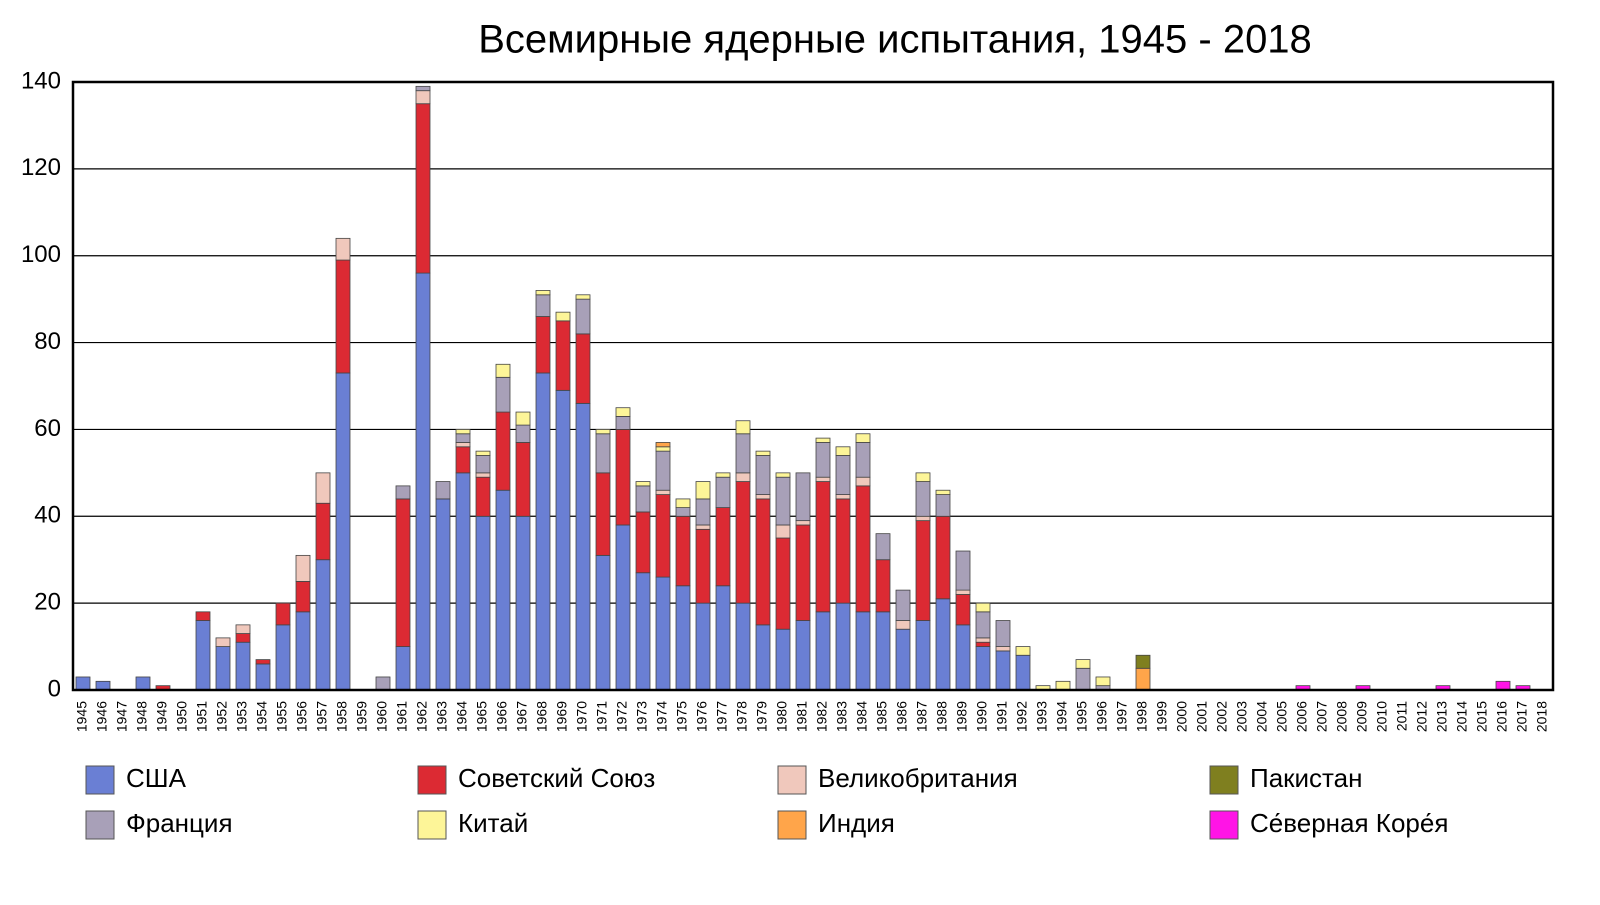 This screenshot has width=1600, height=905. I want to click on x-tick-label: 1975, so click(682, 716).